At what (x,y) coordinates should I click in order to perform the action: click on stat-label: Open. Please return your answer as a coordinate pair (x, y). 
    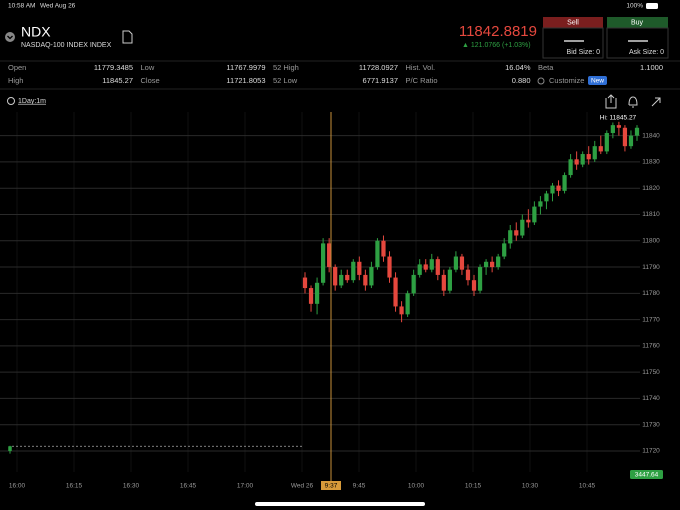
    Looking at the image, I should click on (17, 67).